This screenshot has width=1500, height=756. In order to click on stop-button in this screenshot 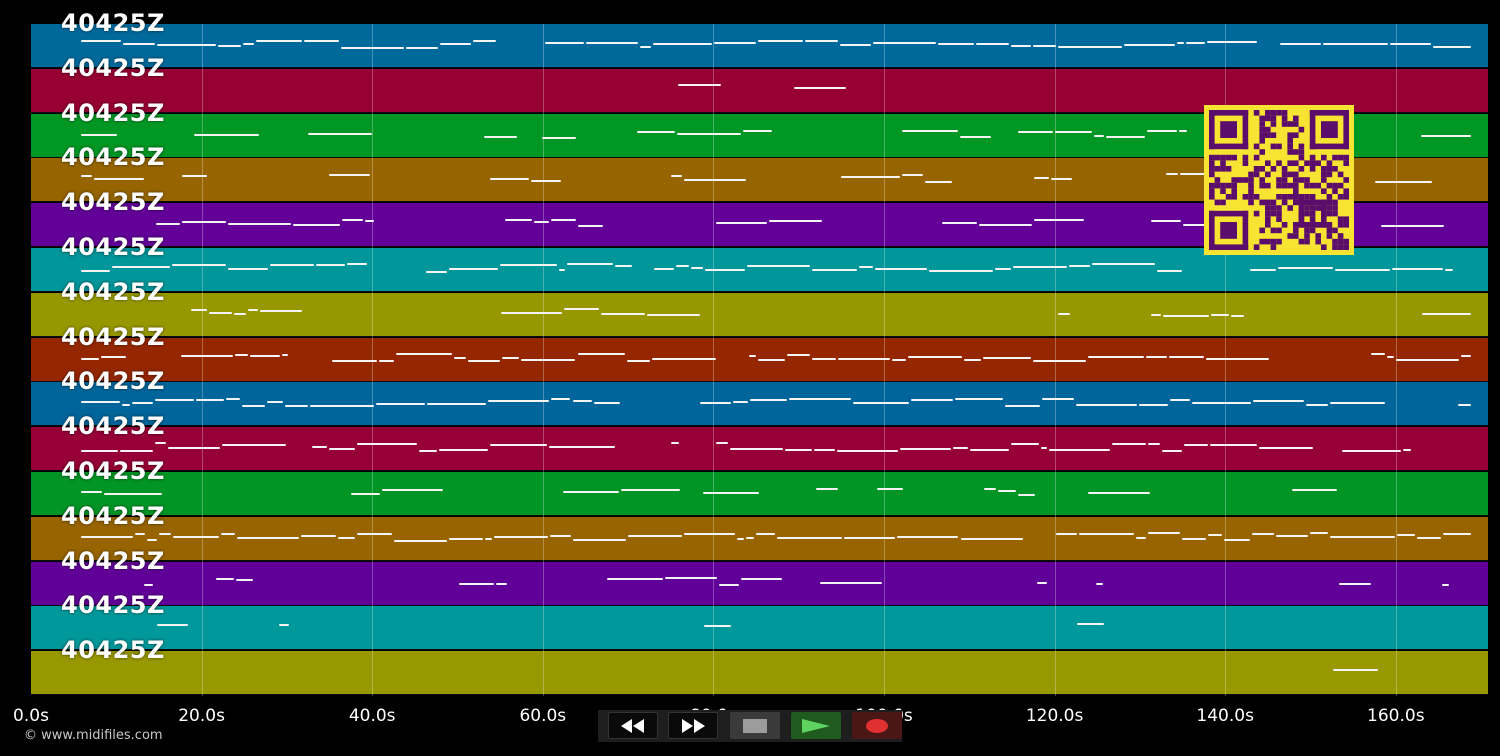, I will do `click(755, 725)`.